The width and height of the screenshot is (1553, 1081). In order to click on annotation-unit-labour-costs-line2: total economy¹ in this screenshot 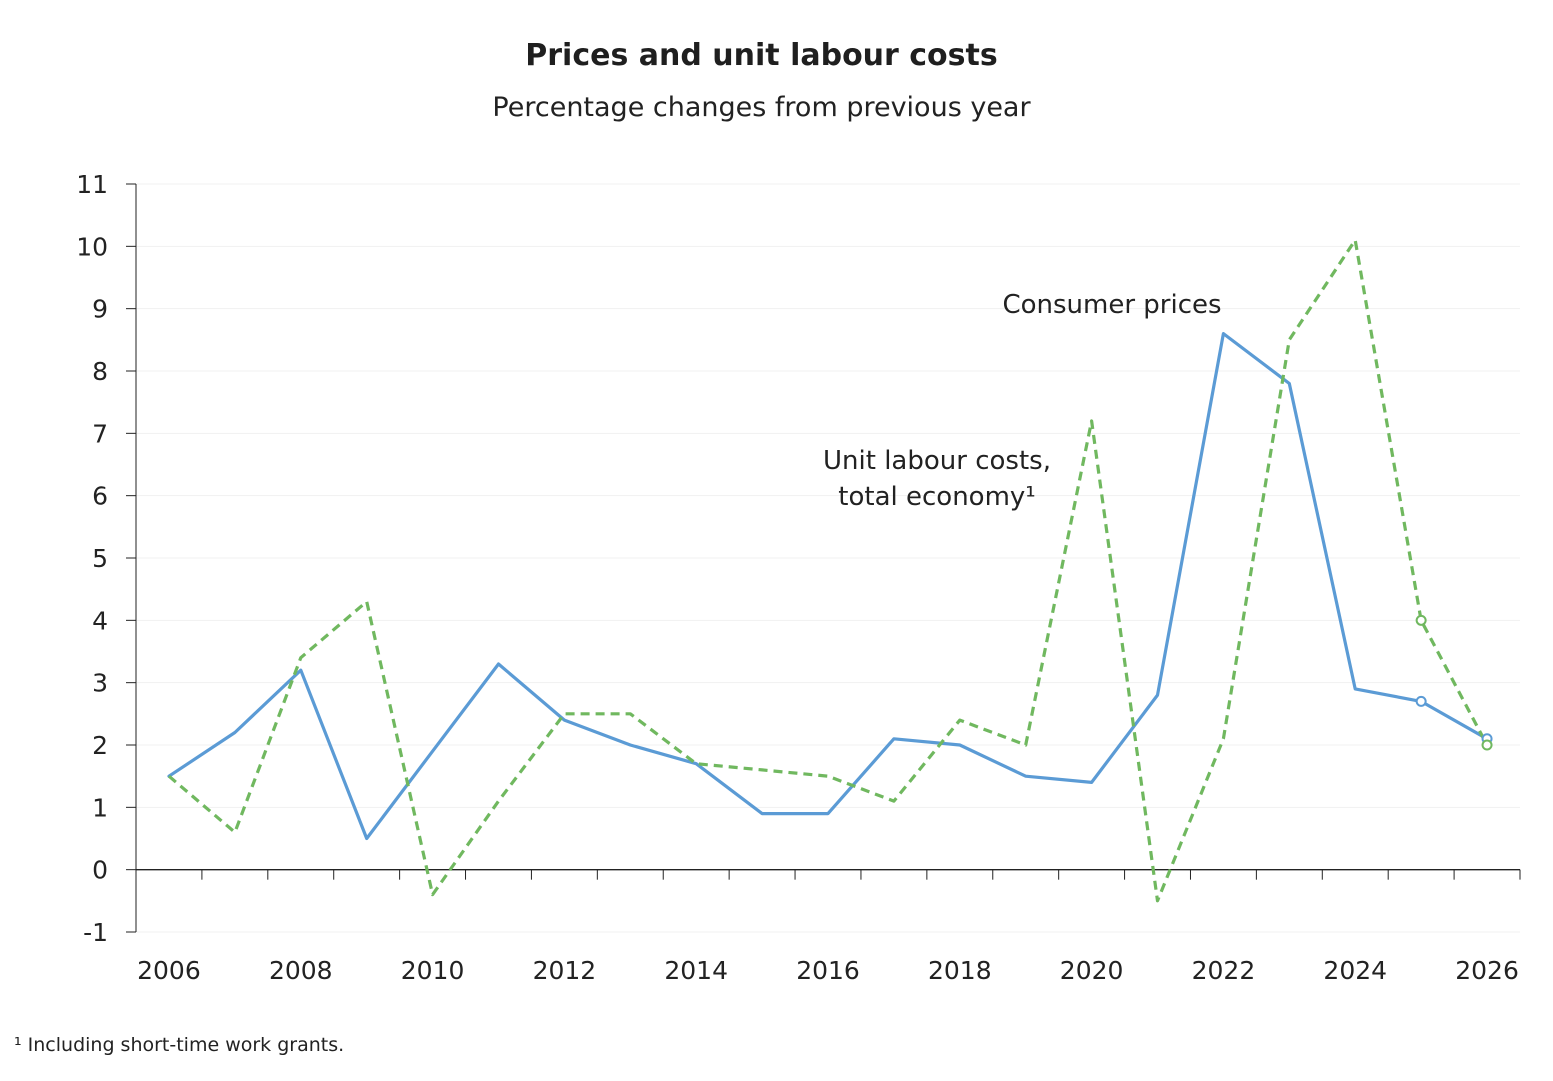, I will do `click(936, 497)`.